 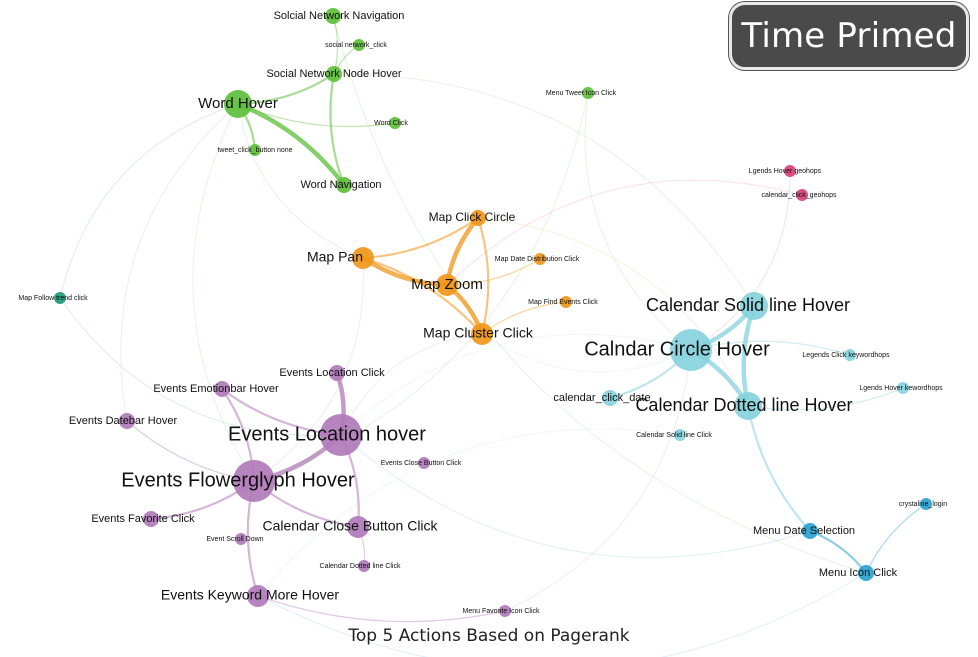 What do you see at coordinates (825, 399) in the screenshot?
I see `edge-calendar-dotted-line-hover-to-legends-hover-keywordhops` at bounding box center [825, 399].